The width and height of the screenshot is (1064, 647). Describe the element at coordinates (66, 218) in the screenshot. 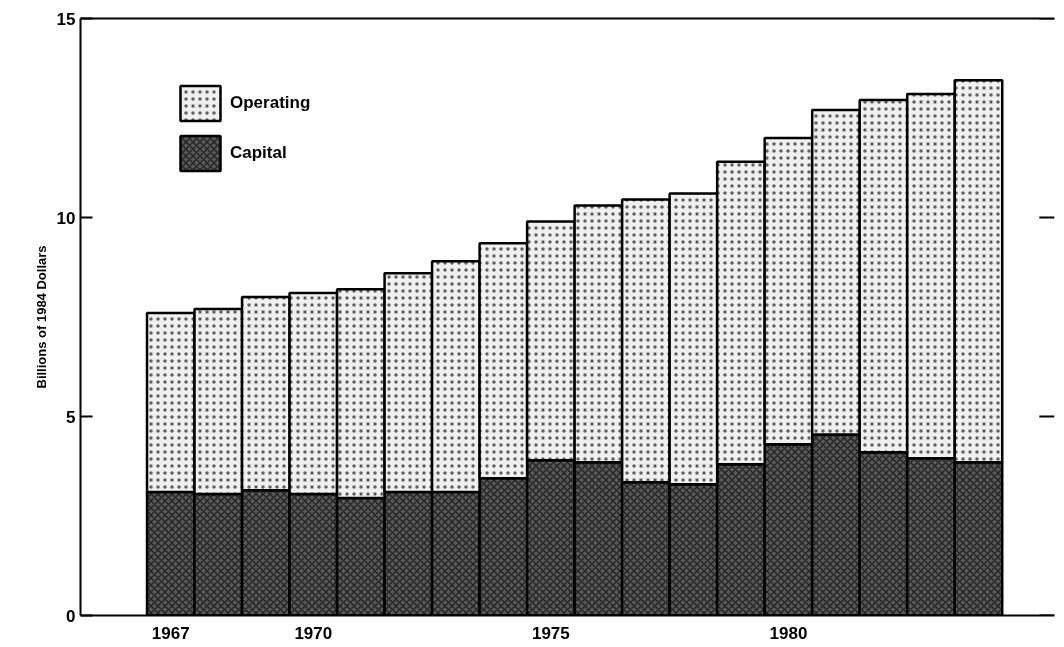

I see `y-tick-label: 10` at that location.